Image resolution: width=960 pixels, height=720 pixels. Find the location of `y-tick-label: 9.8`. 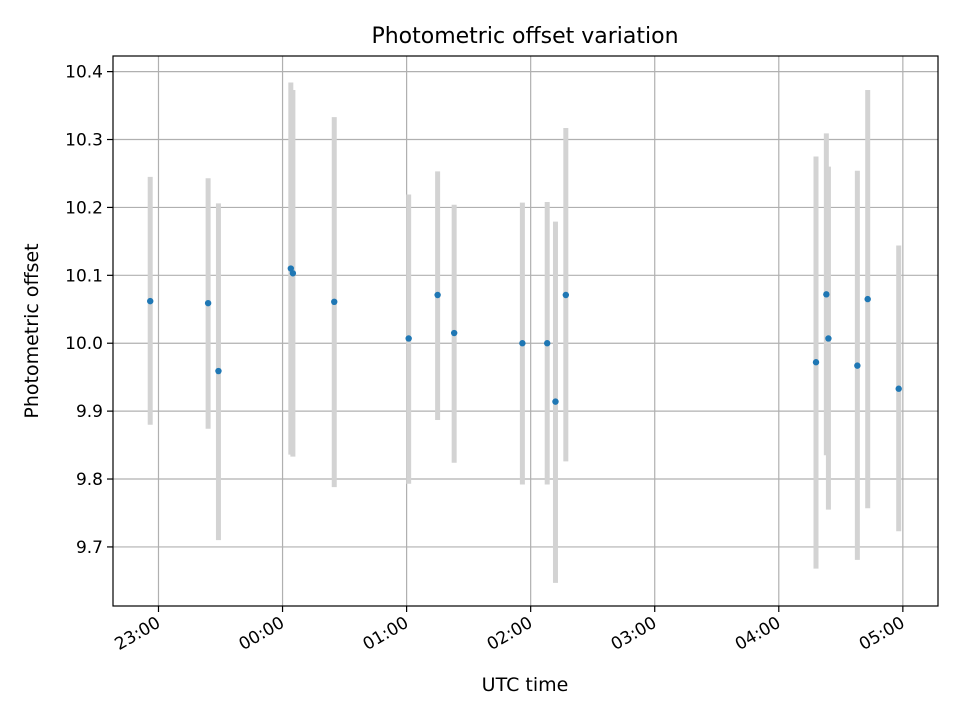

y-tick-label: 9.8 is located at coordinates (89, 480).